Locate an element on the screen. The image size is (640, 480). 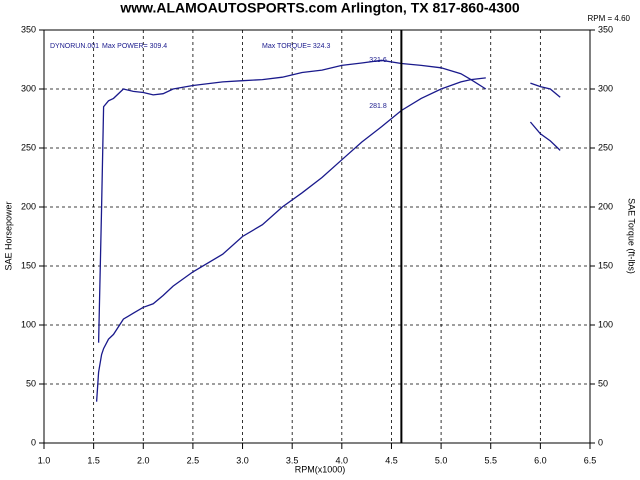
x-tick-label: 5.0 is located at coordinates (441, 460).